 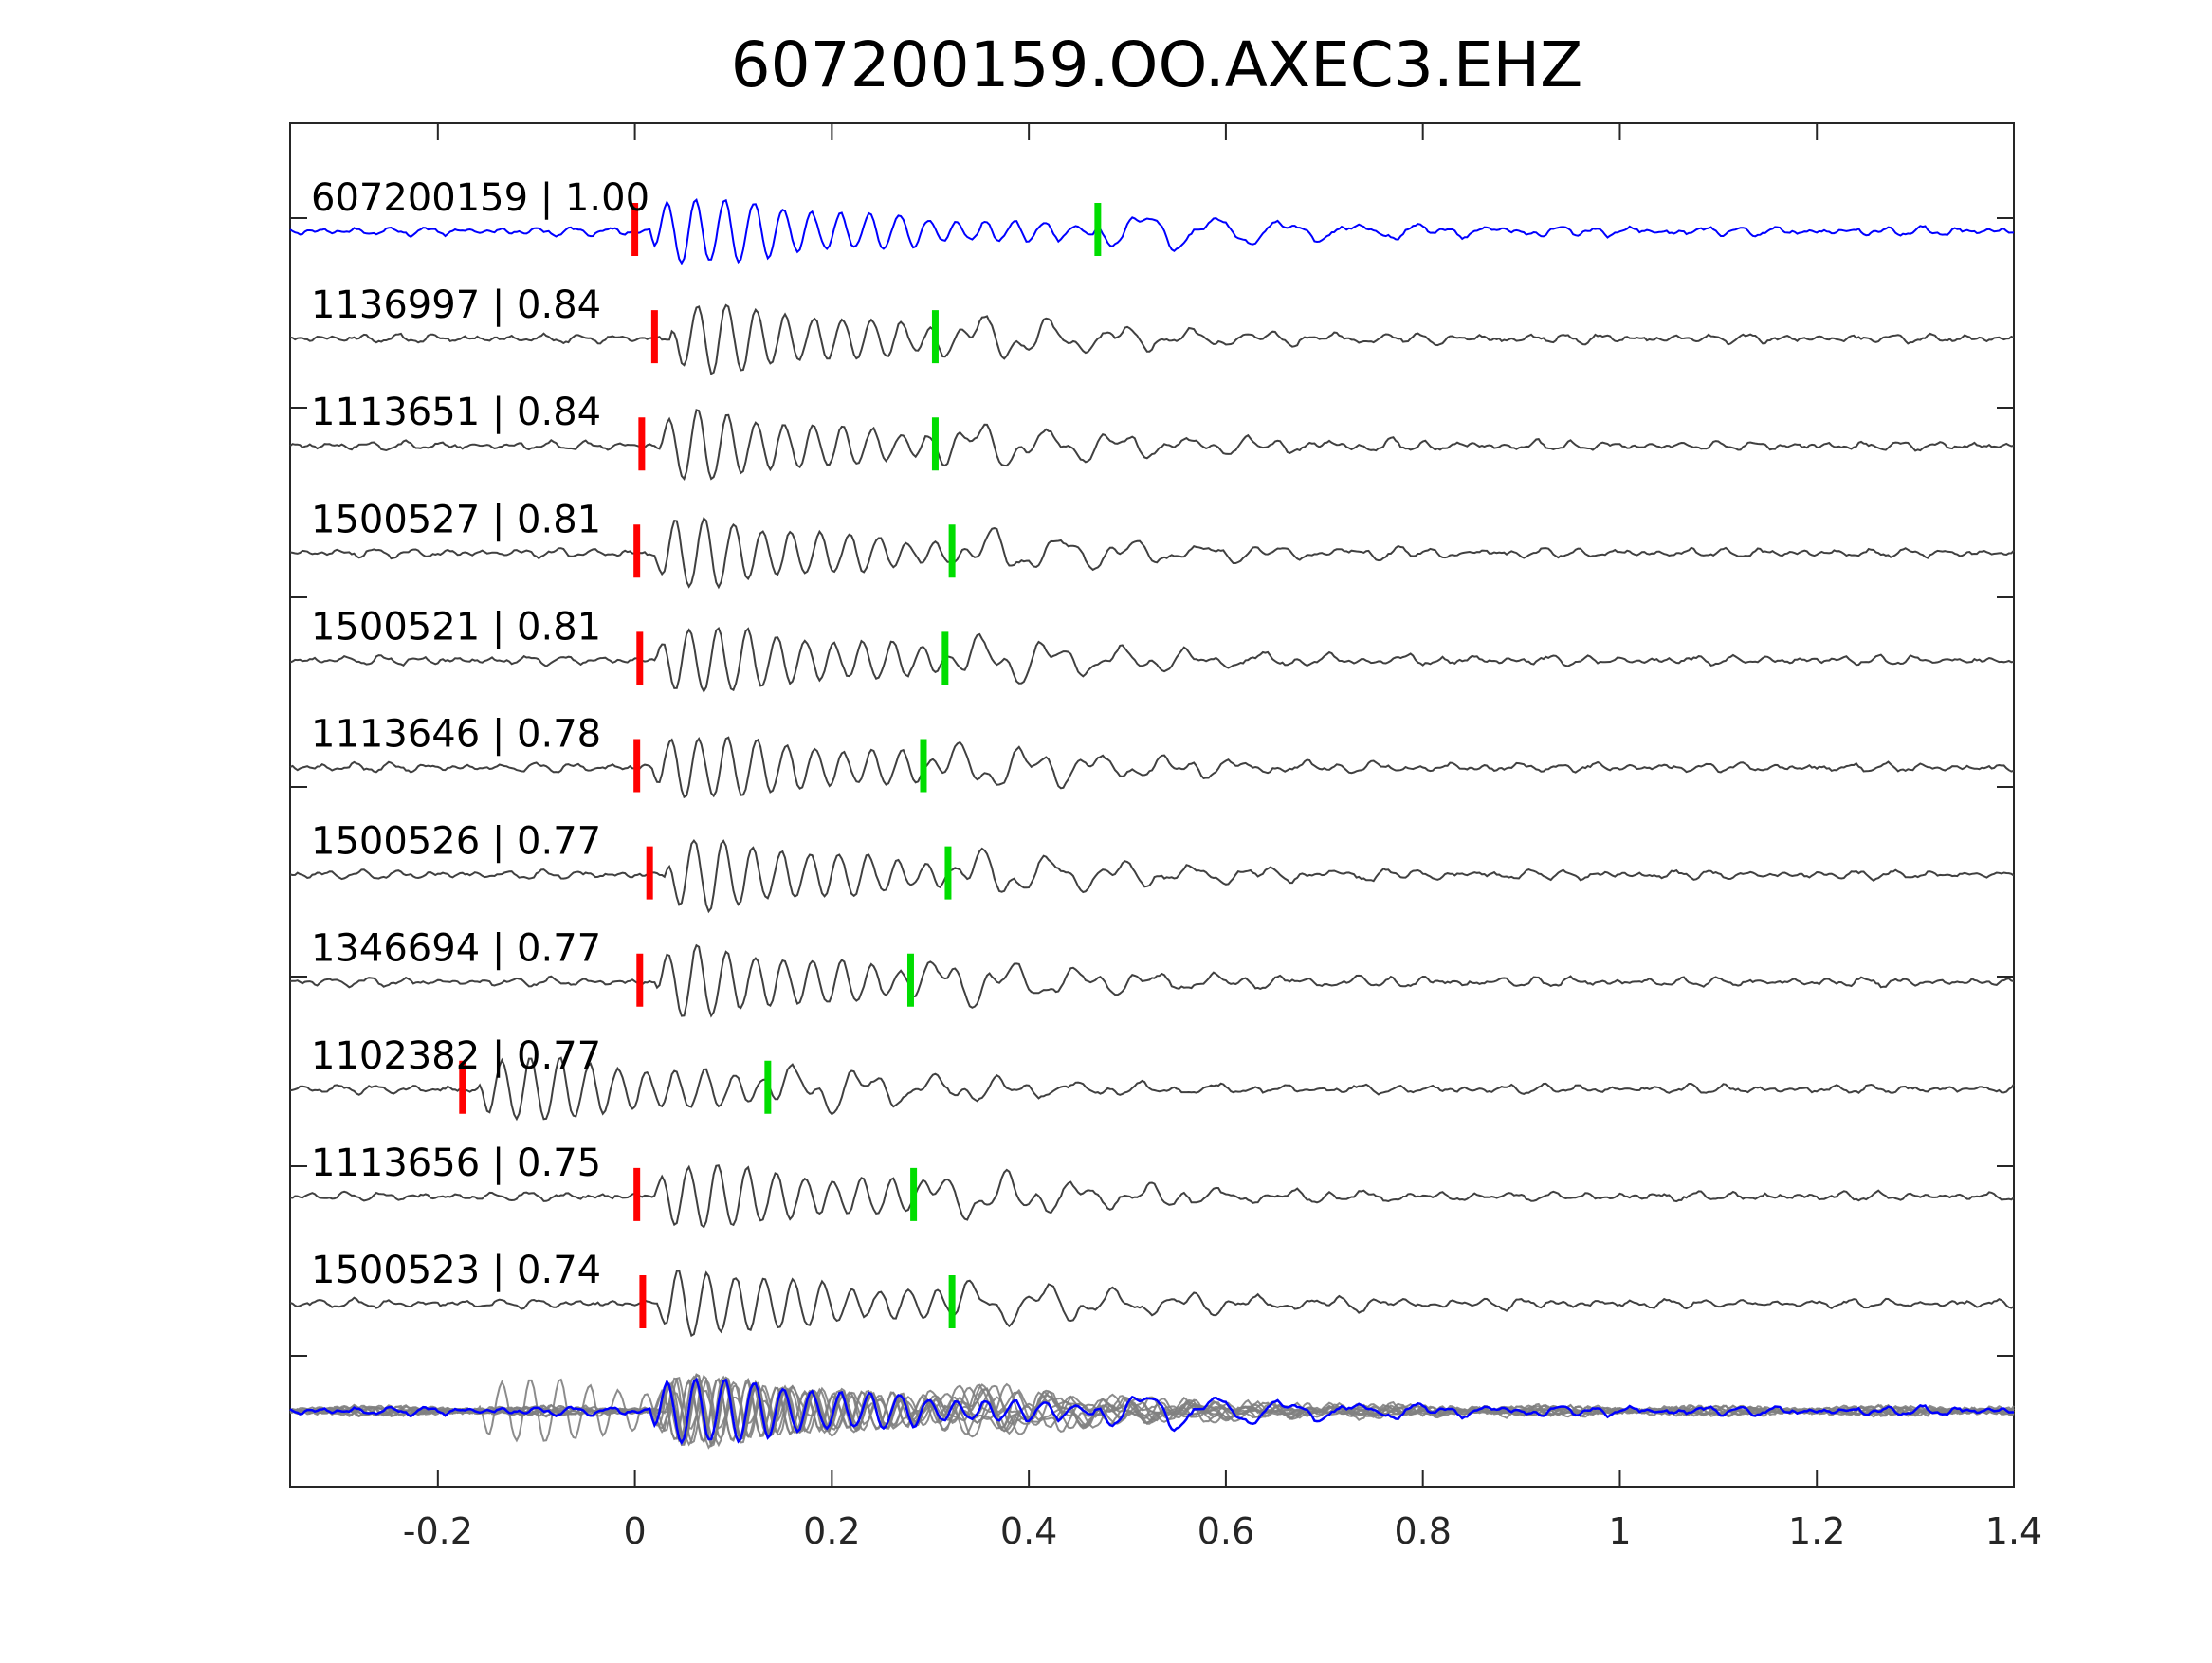 I want to click on chart-title: 607200159.OO.AXEC3.EHZ, so click(x=1156, y=64).